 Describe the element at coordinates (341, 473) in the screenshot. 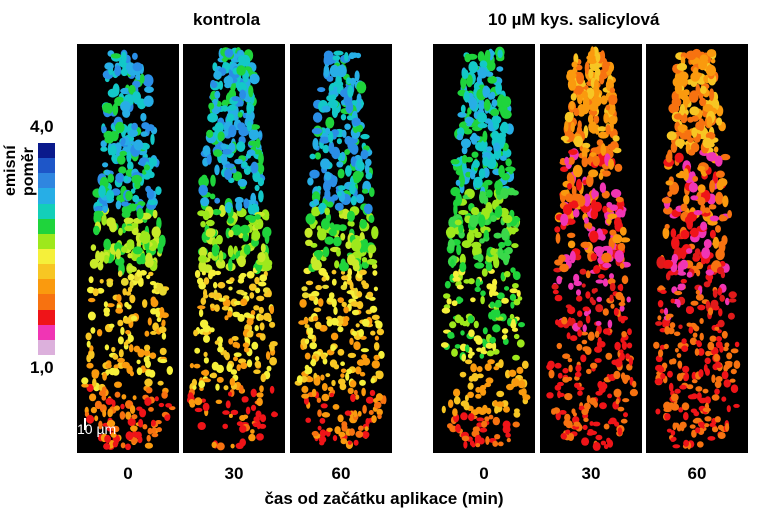

I see `time-tick: 60` at that location.